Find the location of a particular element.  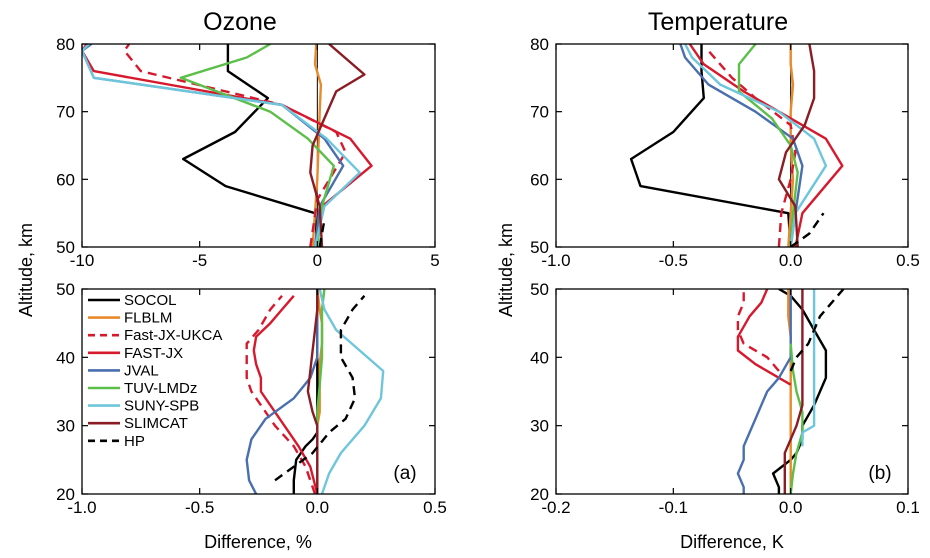

legend-item-fast-jx: FAST-JX is located at coordinates (135, 353).